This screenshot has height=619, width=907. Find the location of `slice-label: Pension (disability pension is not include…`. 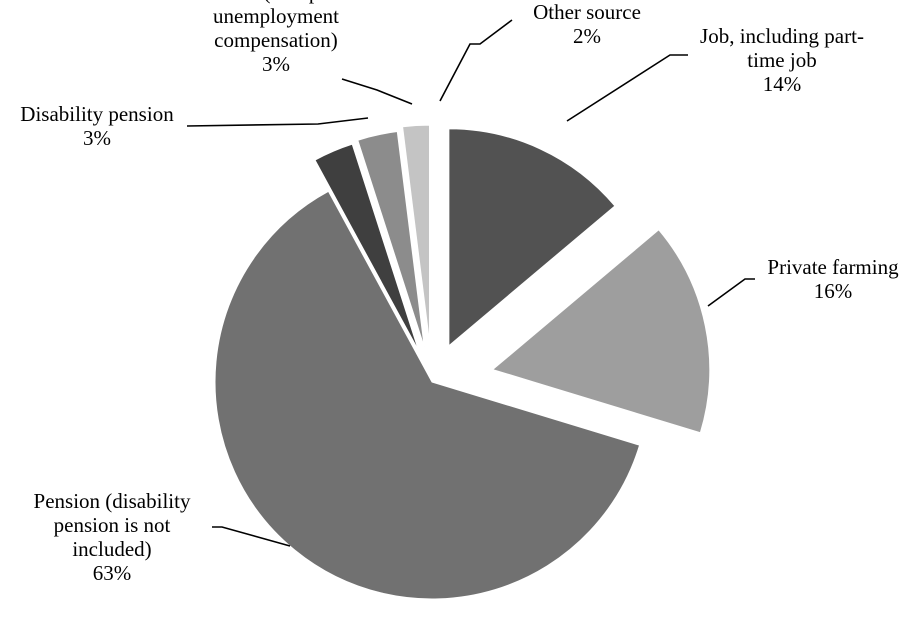

slice-label: Pension (disability pension is not include… is located at coordinates (112, 537).